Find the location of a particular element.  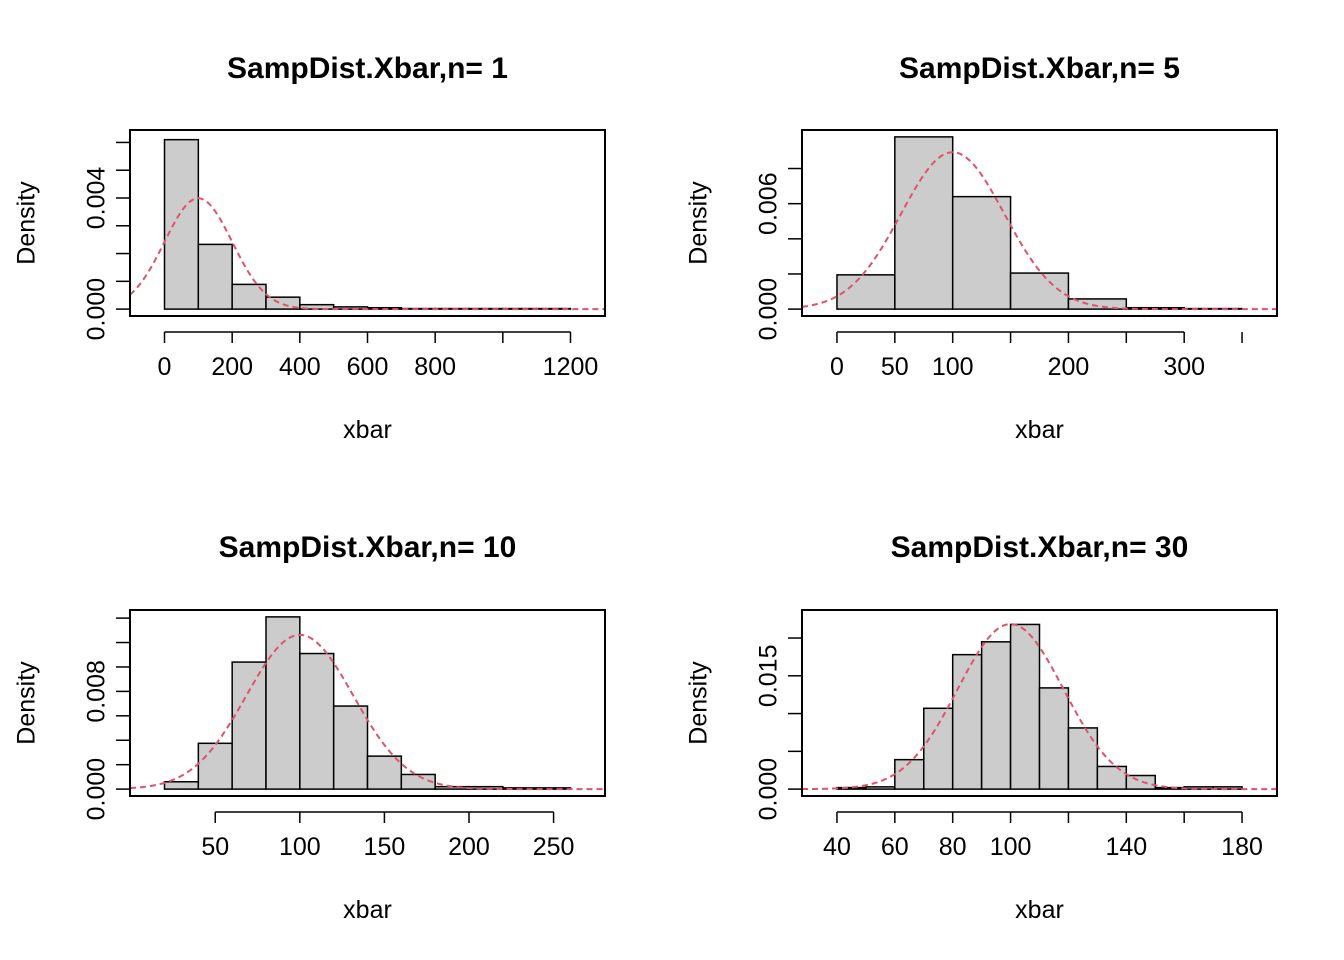

x-tick-label: 180 is located at coordinates (1242, 847).